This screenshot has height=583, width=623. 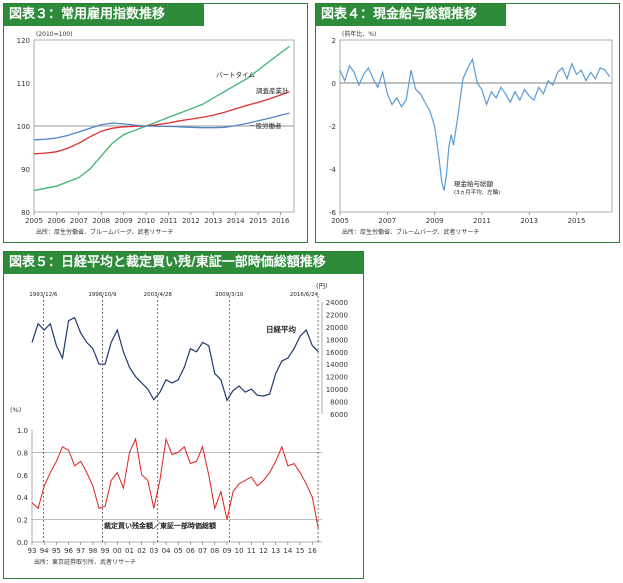 I want to click on x-tick-label: 15, so click(x=300, y=551).